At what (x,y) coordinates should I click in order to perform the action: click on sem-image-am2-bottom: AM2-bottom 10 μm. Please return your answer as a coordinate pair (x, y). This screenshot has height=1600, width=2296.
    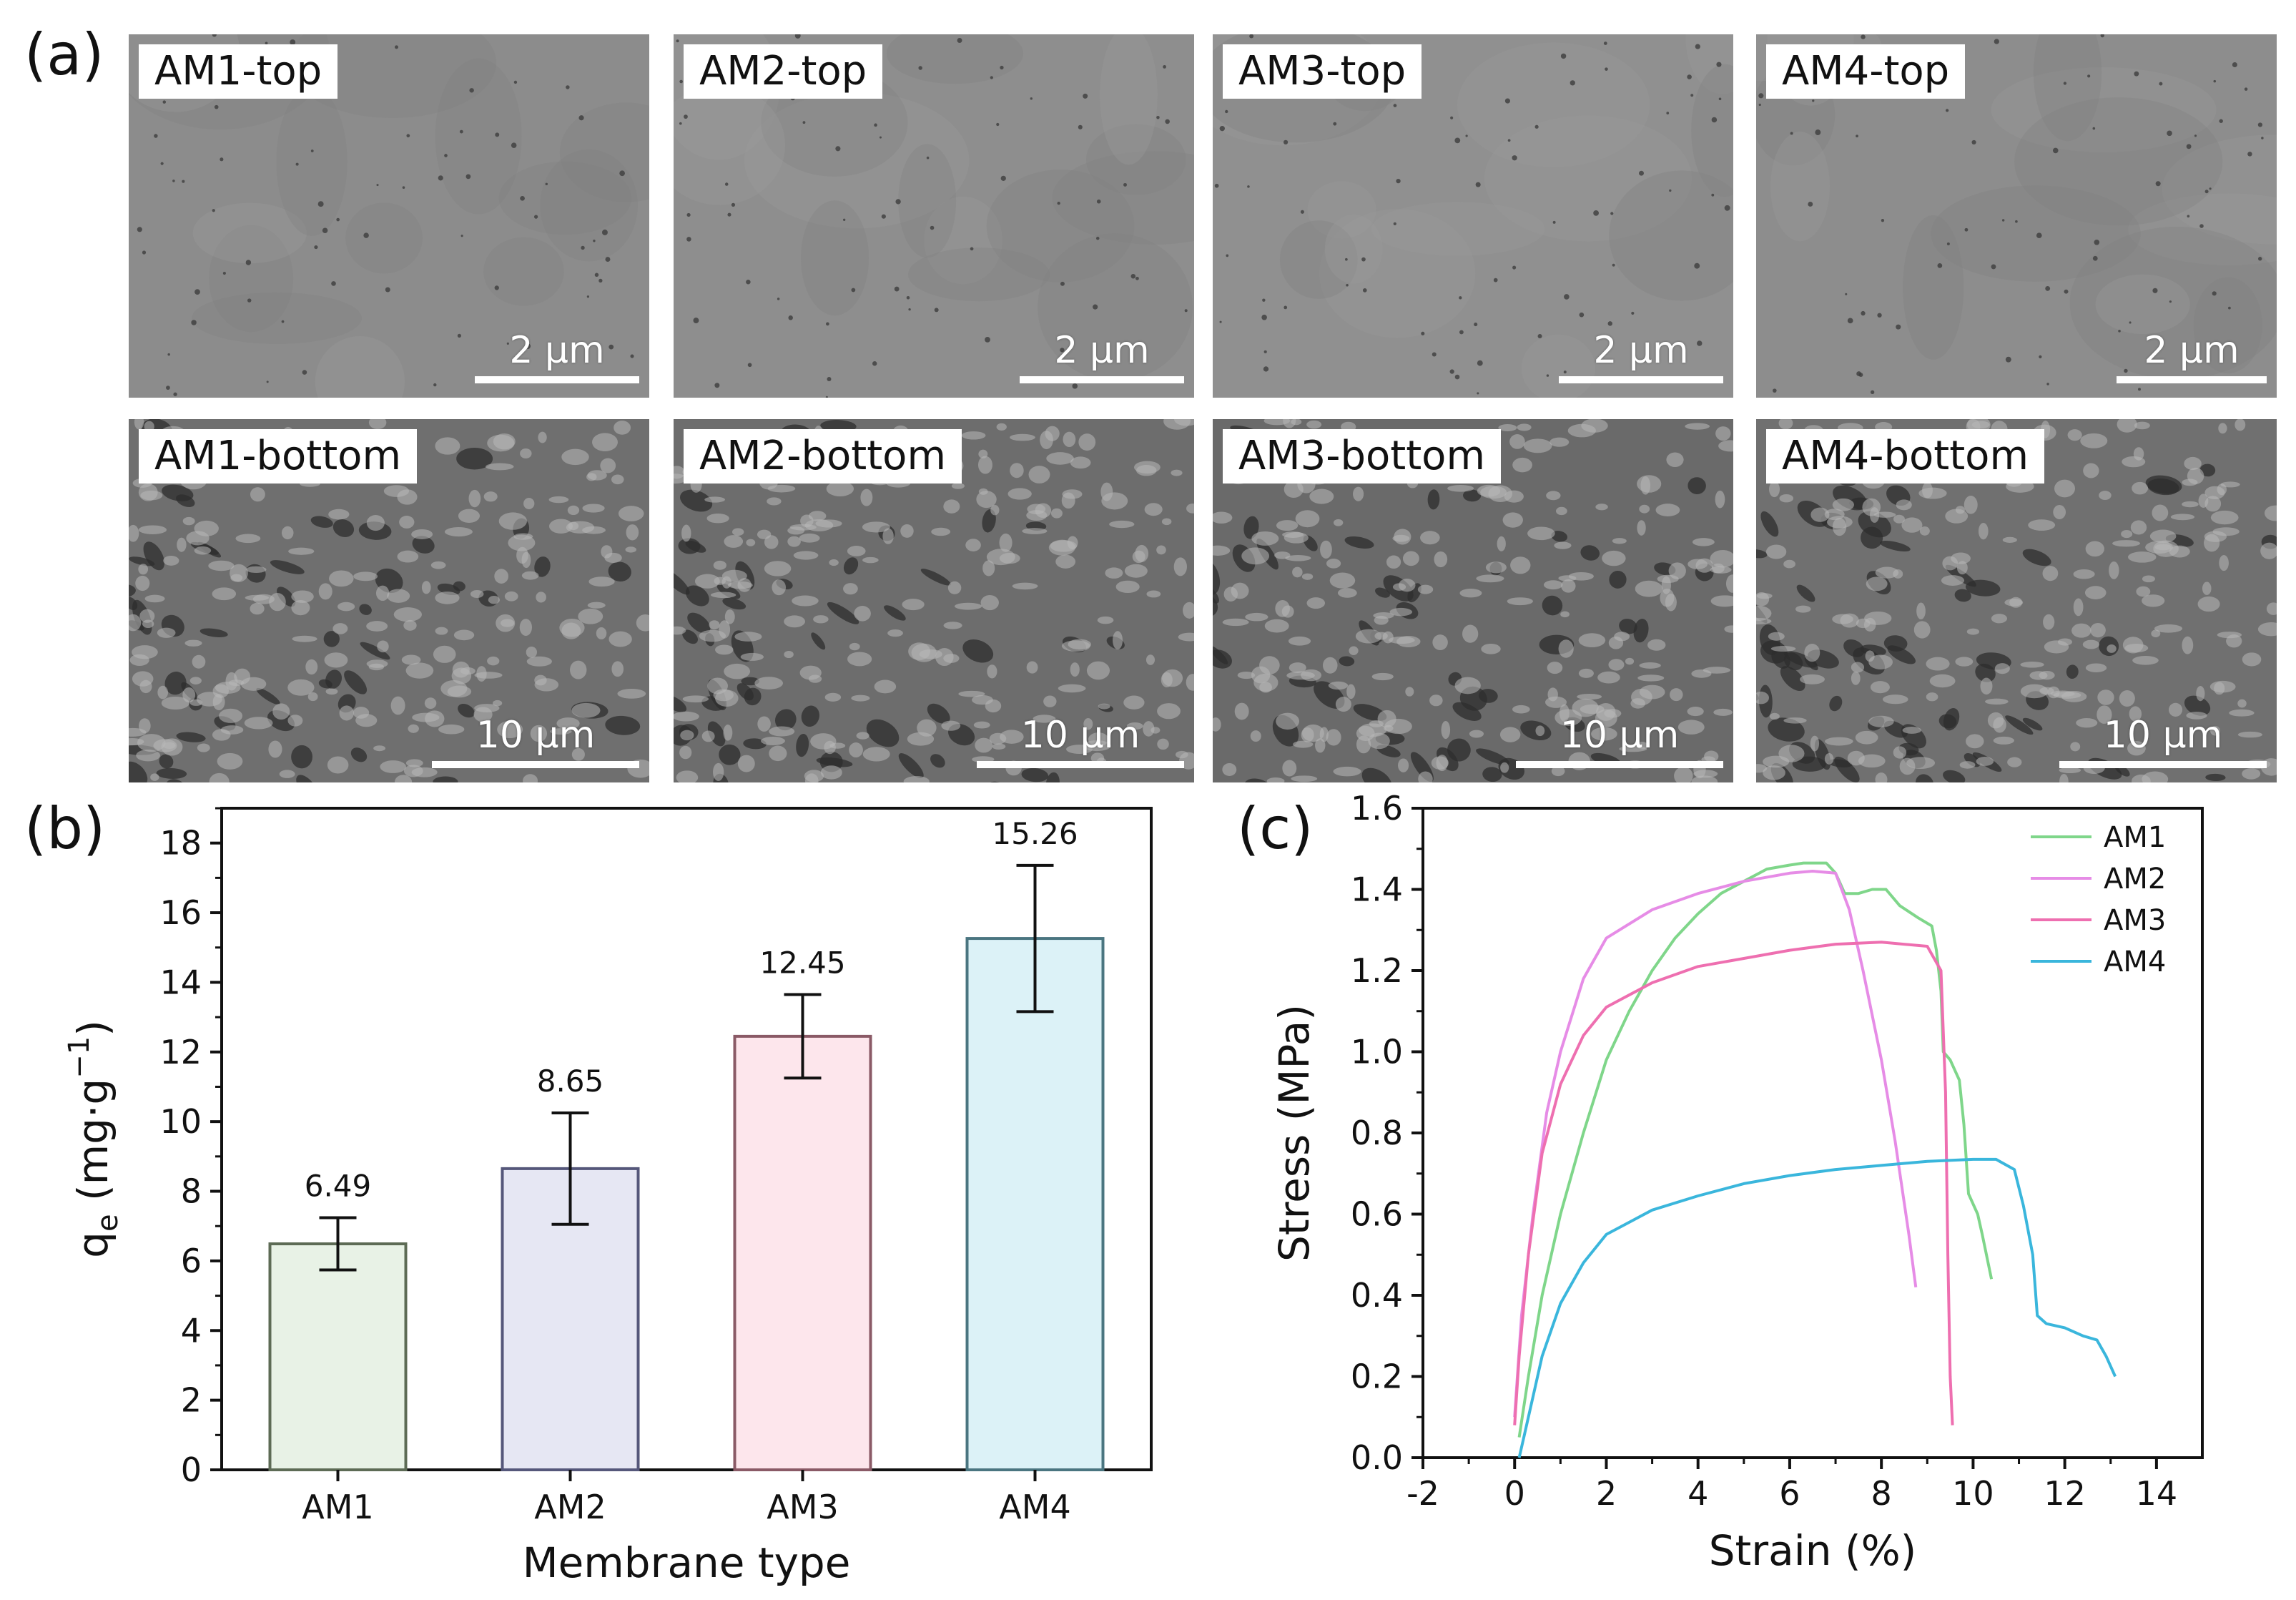
    Looking at the image, I should click on (934, 600).